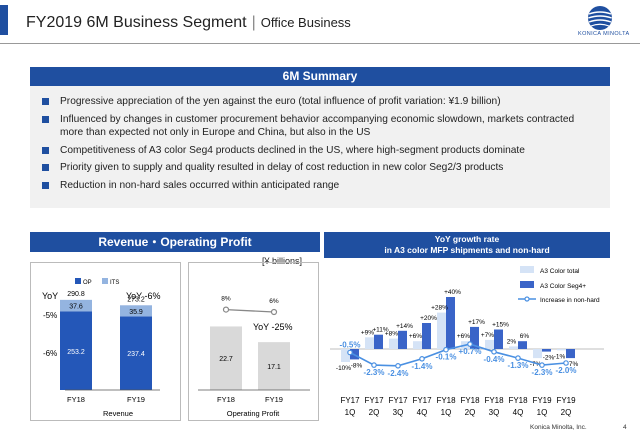  Describe the element at coordinates (320, 76) in the screenshot. I see `summary-title: 6M Summary` at that location.